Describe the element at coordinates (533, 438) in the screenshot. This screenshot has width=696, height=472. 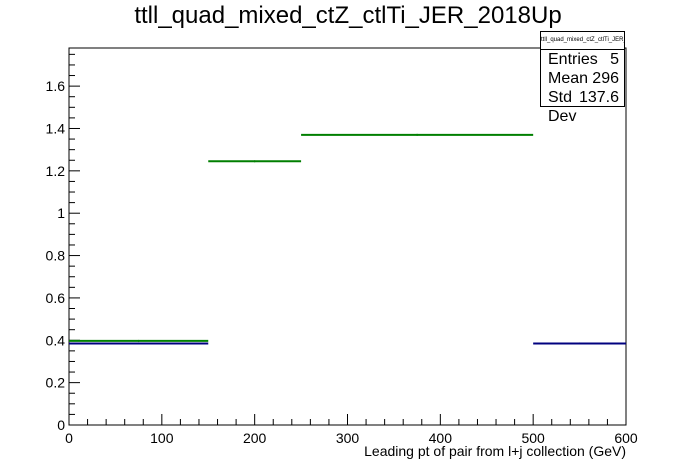
I see `x-tick-label: 500` at that location.